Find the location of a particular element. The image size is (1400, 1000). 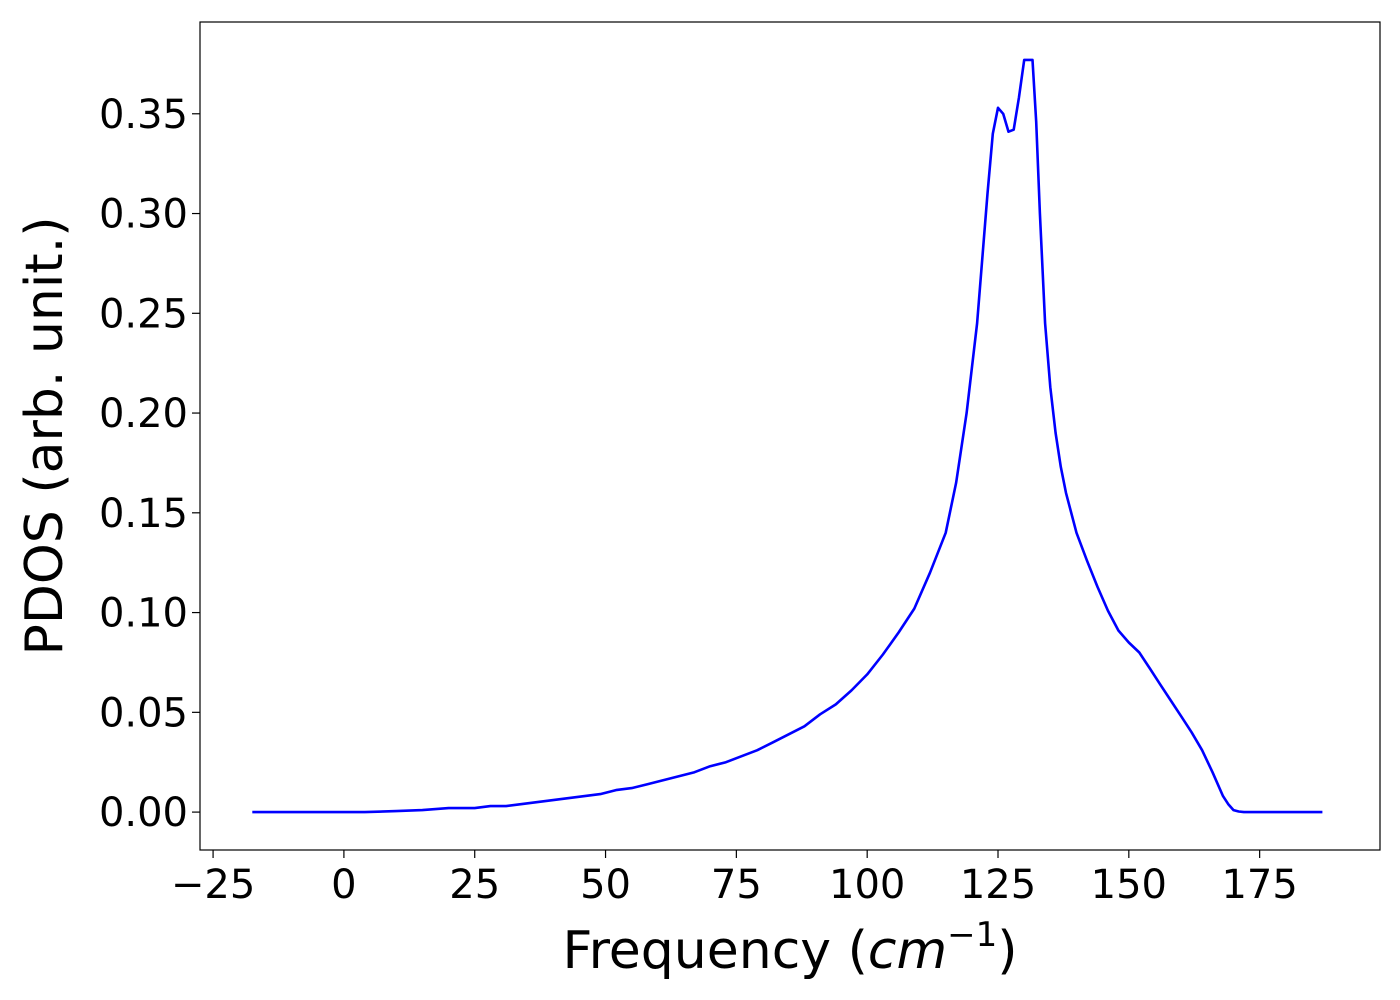

x-tick-label: 0 is located at coordinates (343, 885).